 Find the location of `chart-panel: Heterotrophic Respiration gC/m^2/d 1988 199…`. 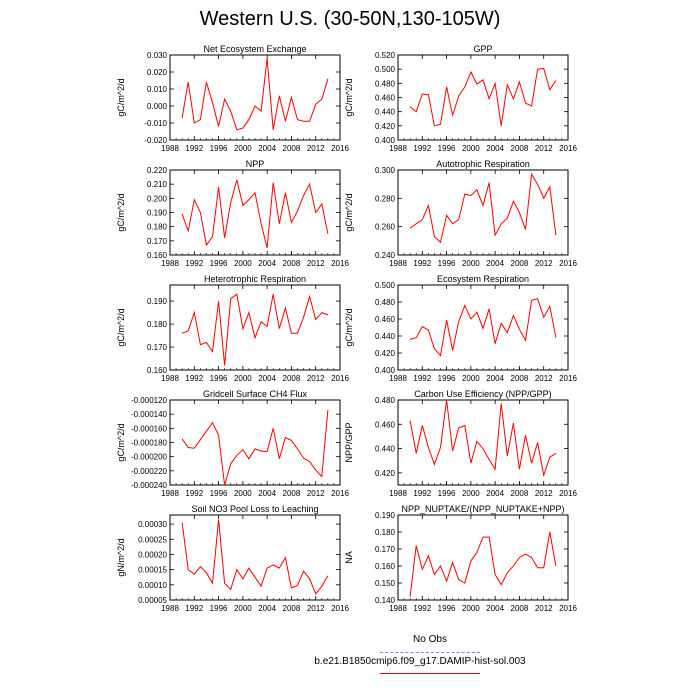

chart-panel: Heterotrophic Respiration gC/m^2/d 1988 199… is located at coordinates (232, 328).